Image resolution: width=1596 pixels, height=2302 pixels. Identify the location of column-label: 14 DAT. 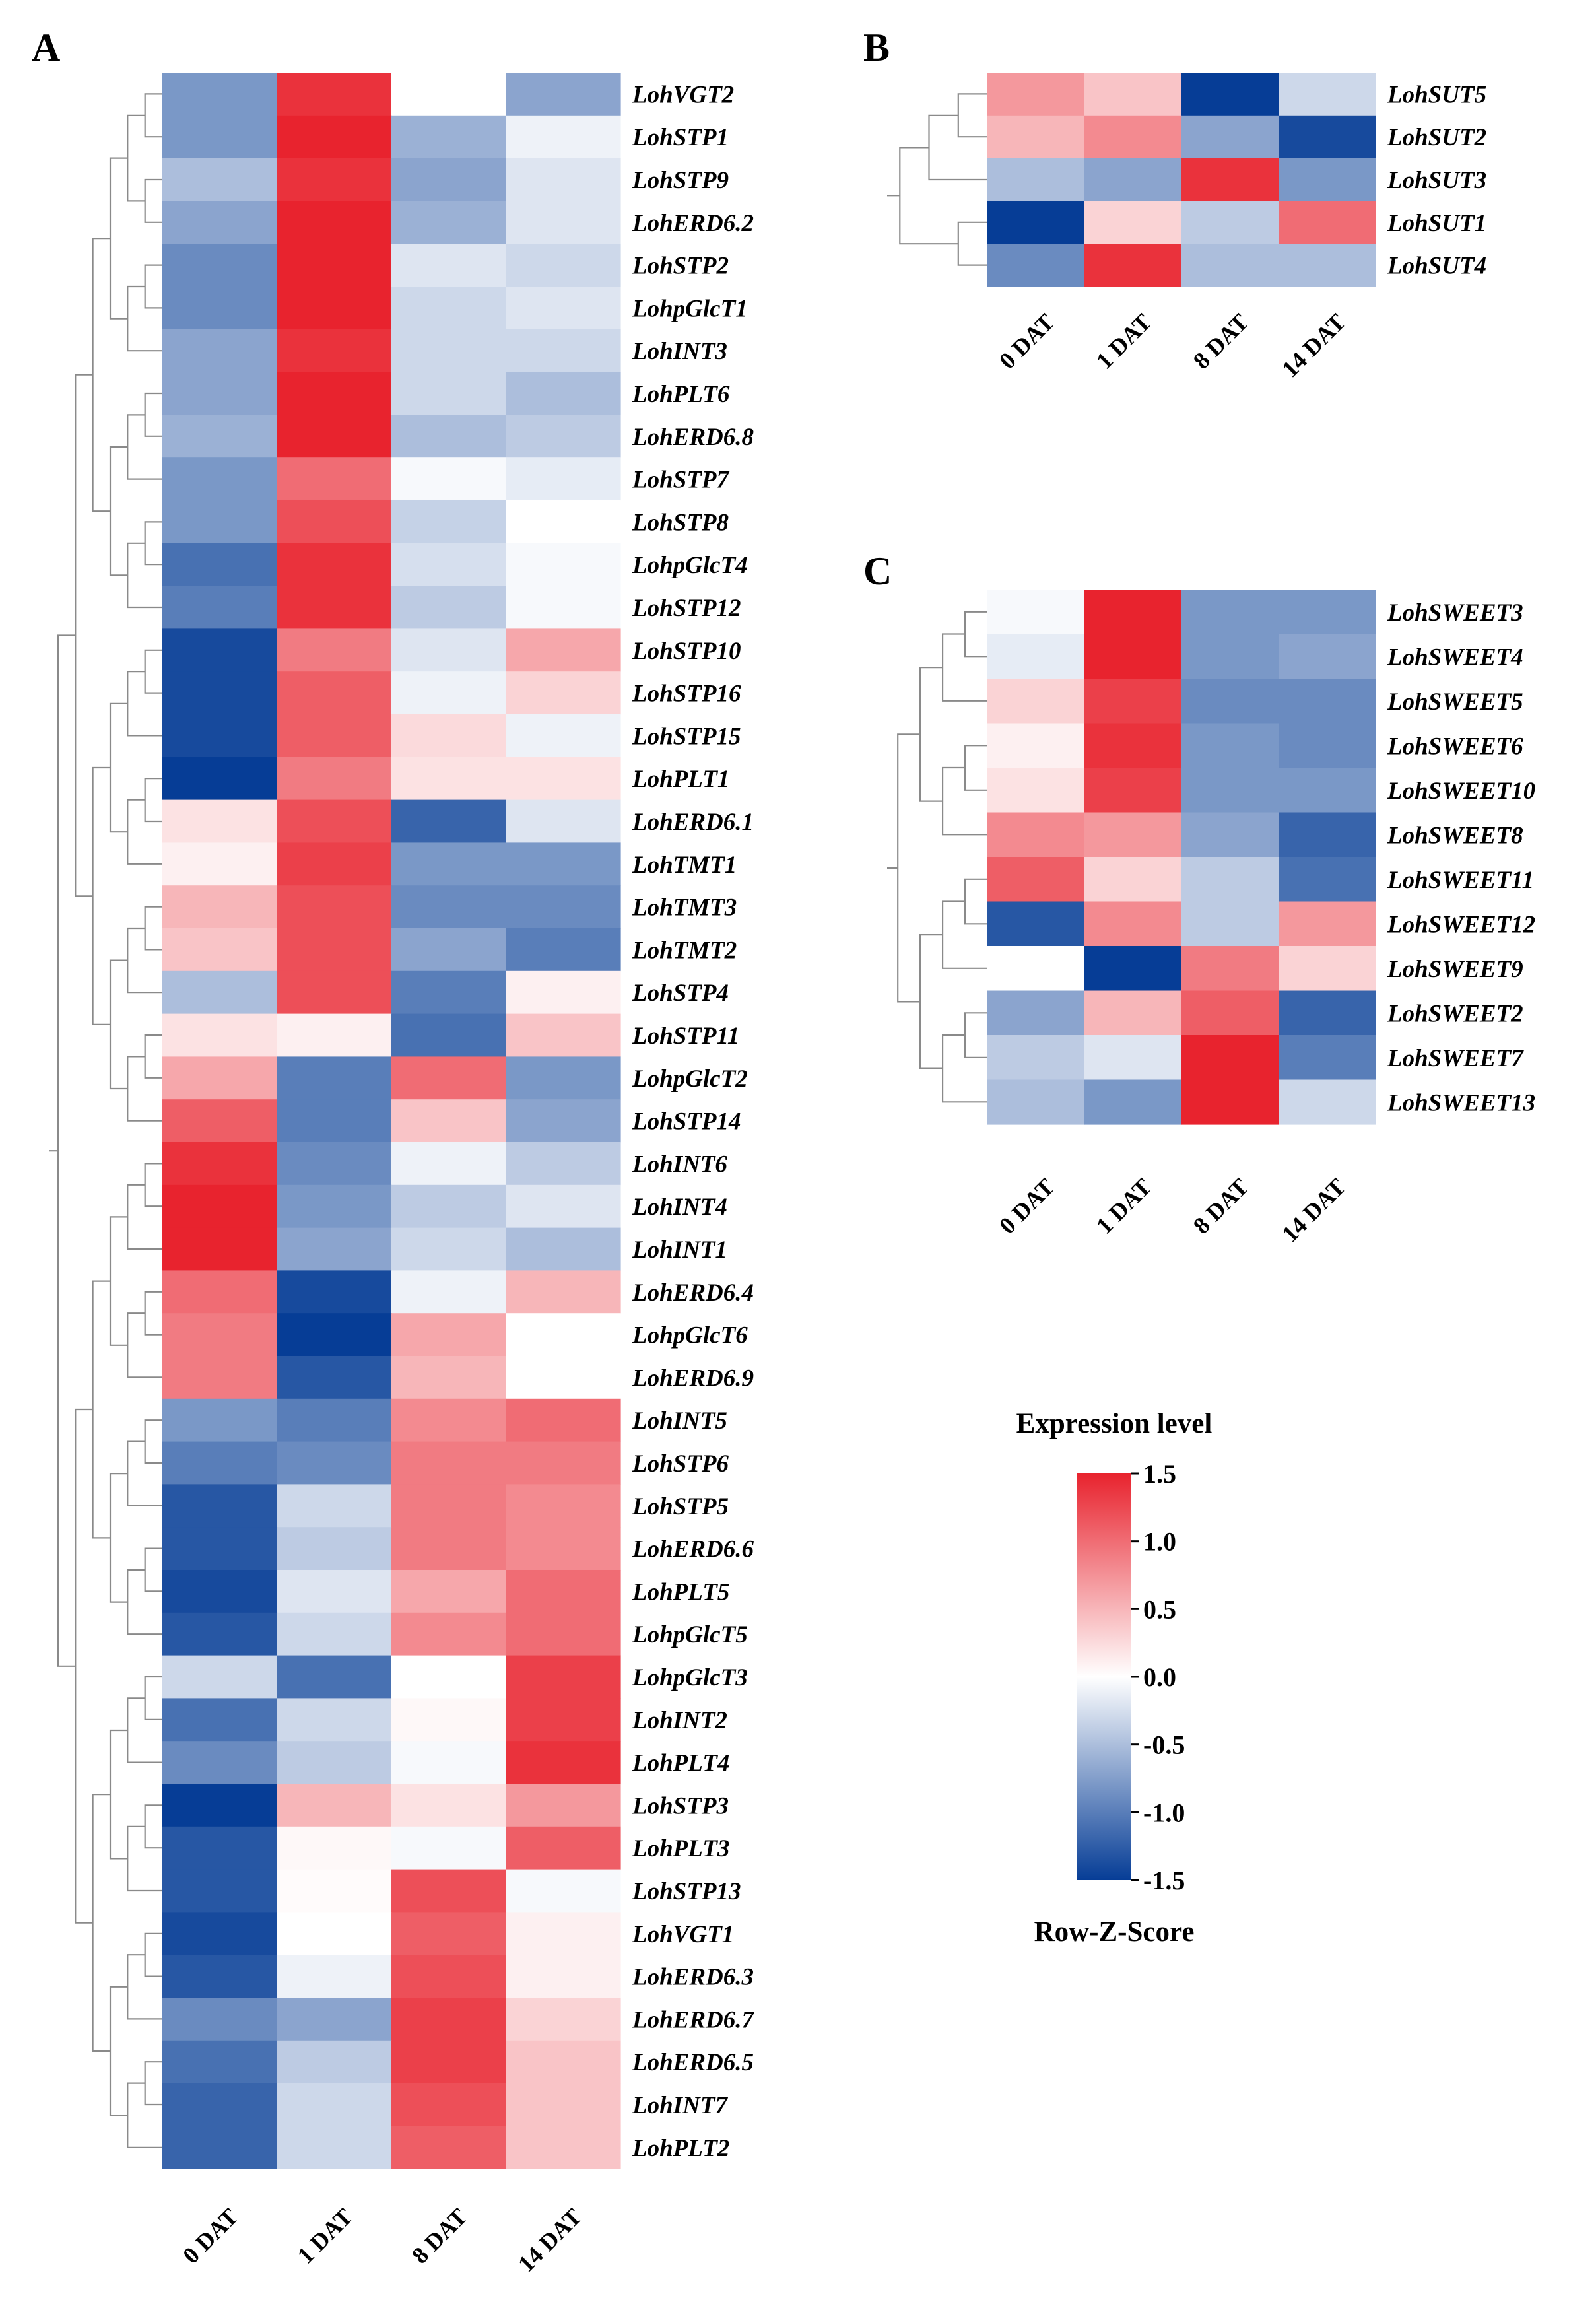
(1314, 1210).